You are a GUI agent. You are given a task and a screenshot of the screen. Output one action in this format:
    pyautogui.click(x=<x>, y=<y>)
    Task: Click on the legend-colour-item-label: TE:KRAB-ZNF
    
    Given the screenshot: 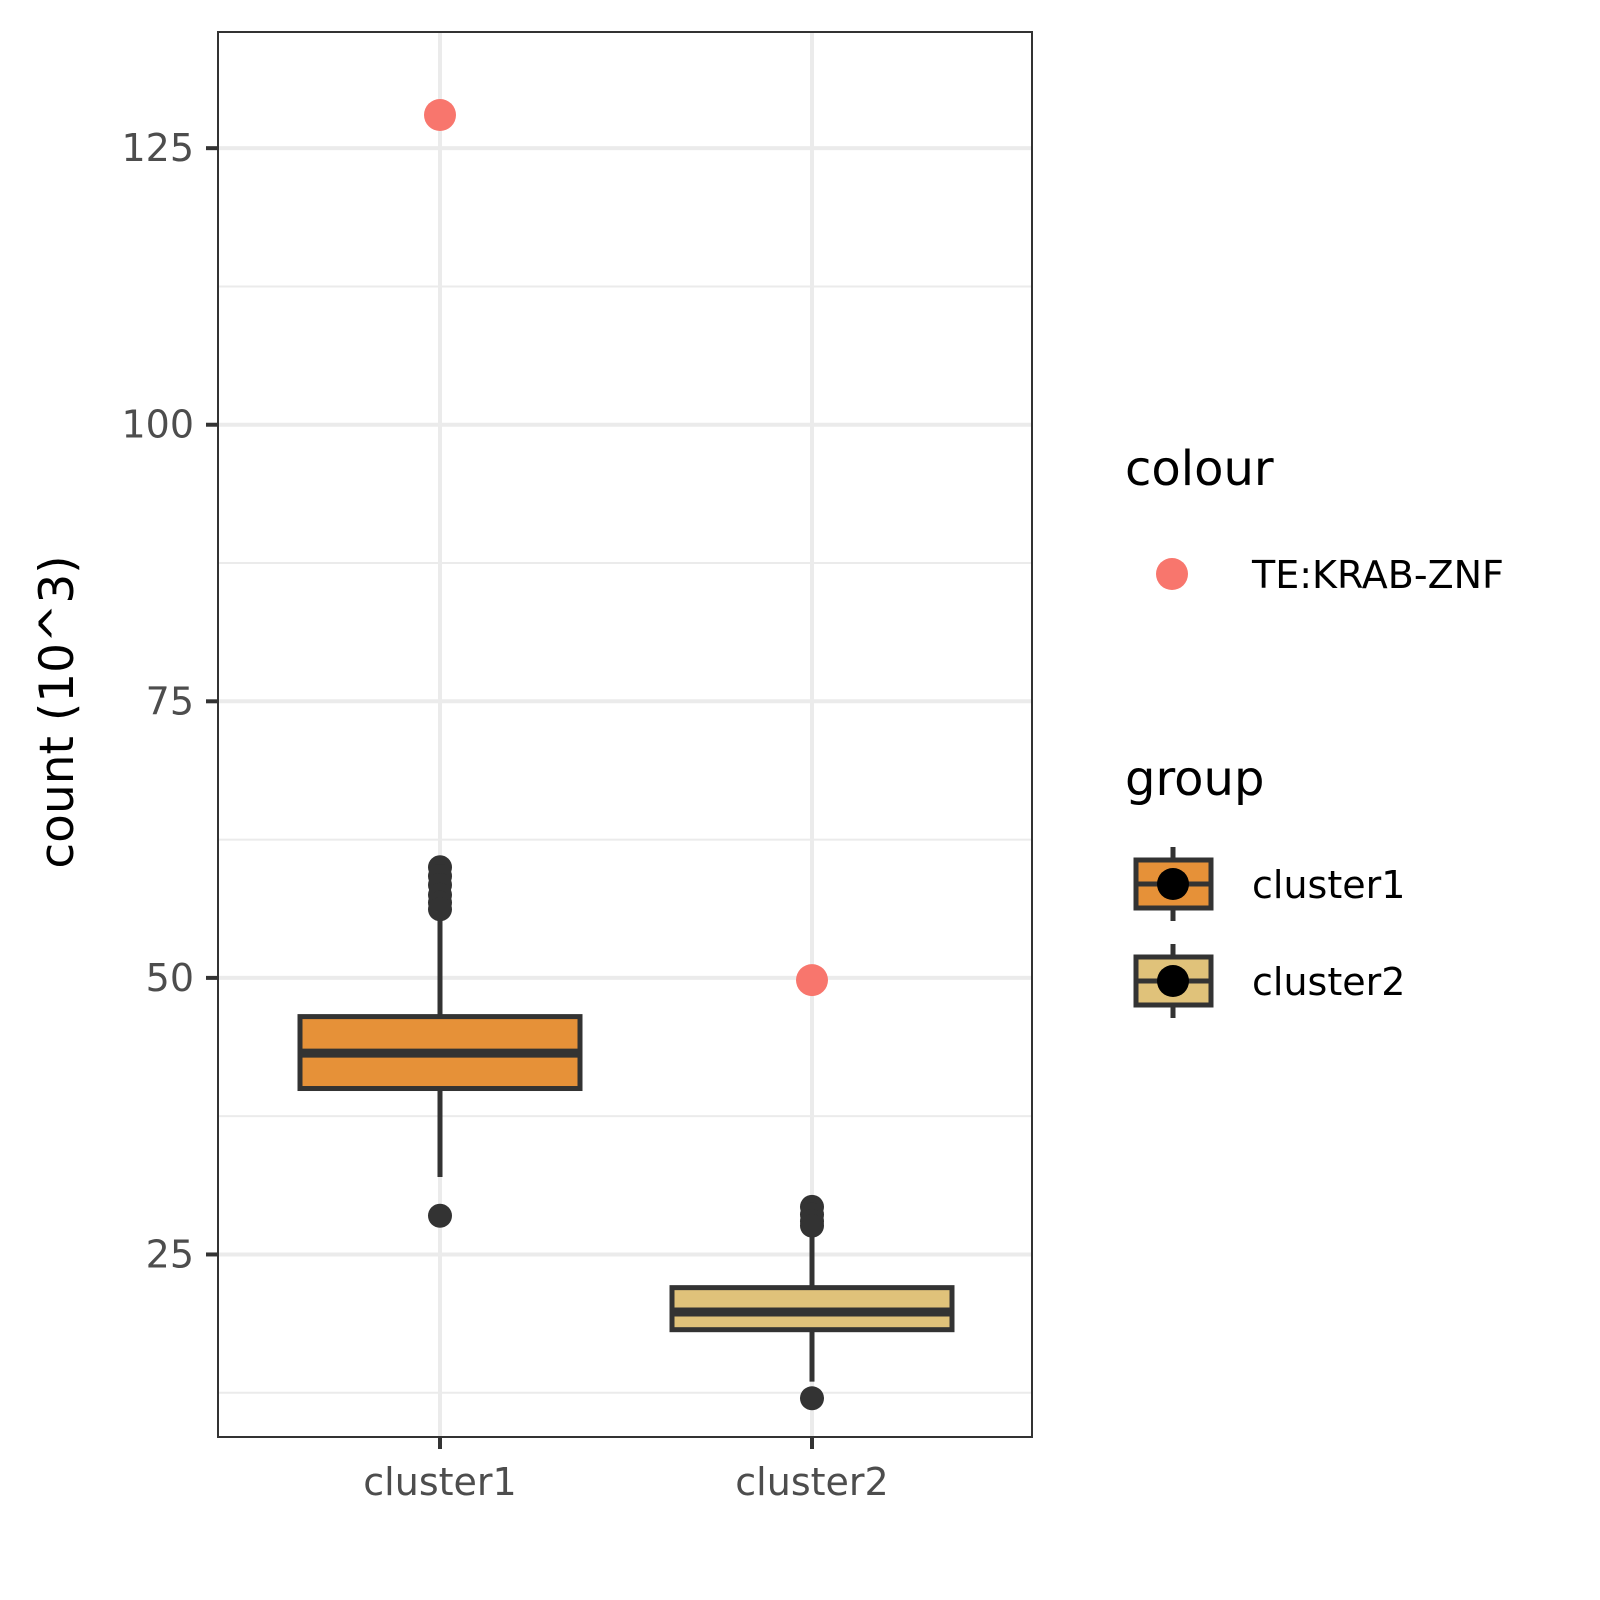 What is the action you would take?
    pyautogui.click(x=1377, y=575)
    